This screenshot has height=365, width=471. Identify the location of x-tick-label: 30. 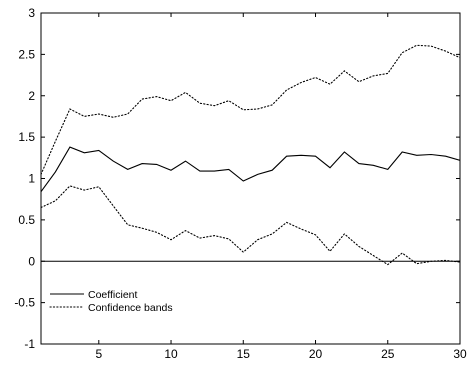
(460, 354).